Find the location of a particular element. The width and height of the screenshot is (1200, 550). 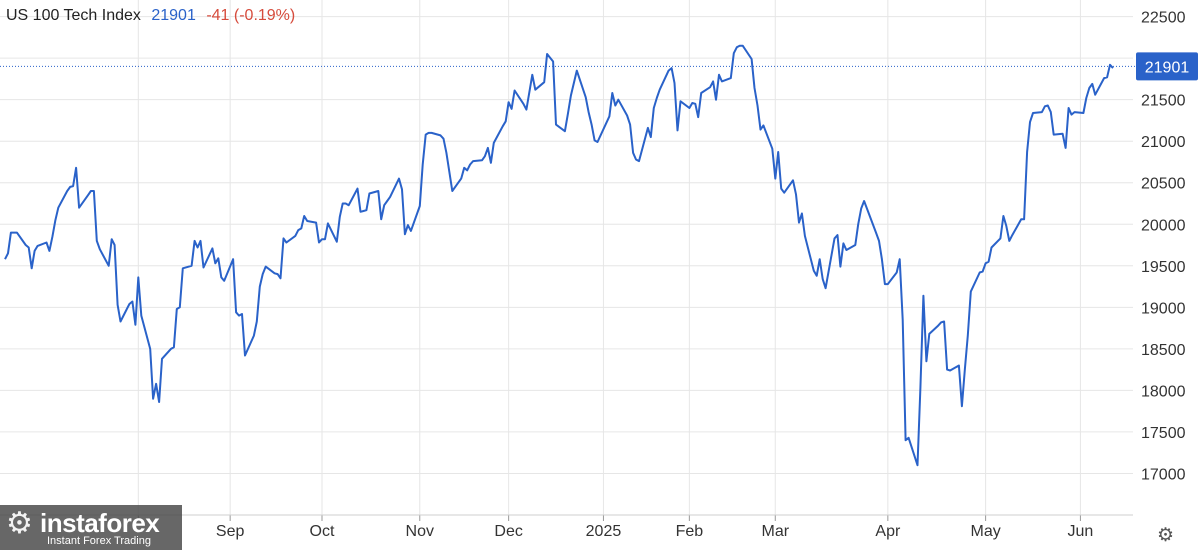

x-tick-label: Jun is located at coordinates (1081, 531).